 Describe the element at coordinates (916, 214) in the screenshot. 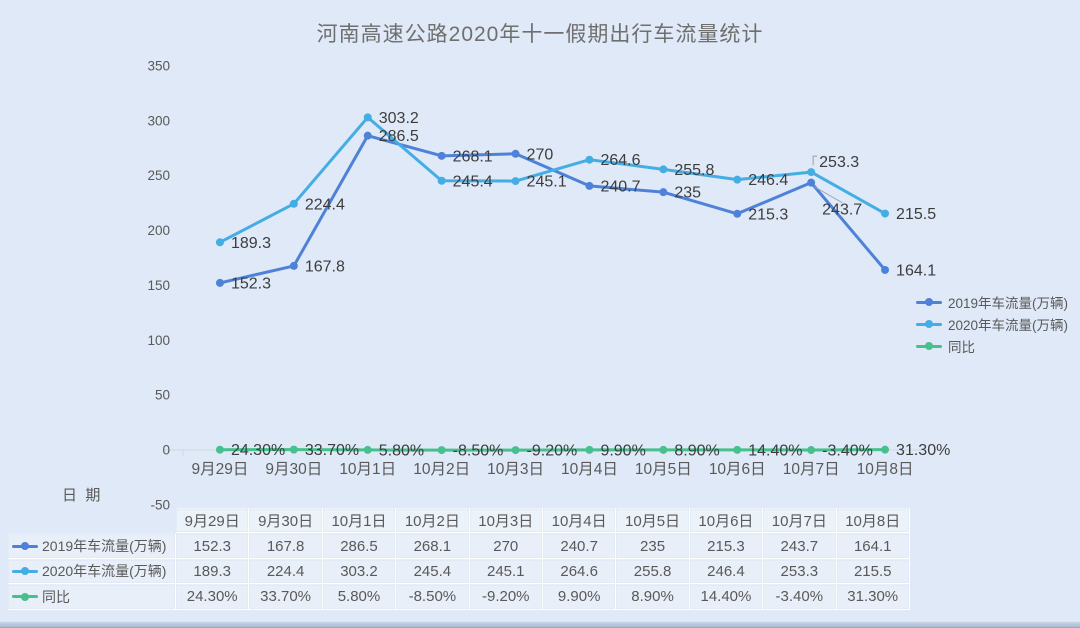

I see `data-point-label: 215.5` at that location.